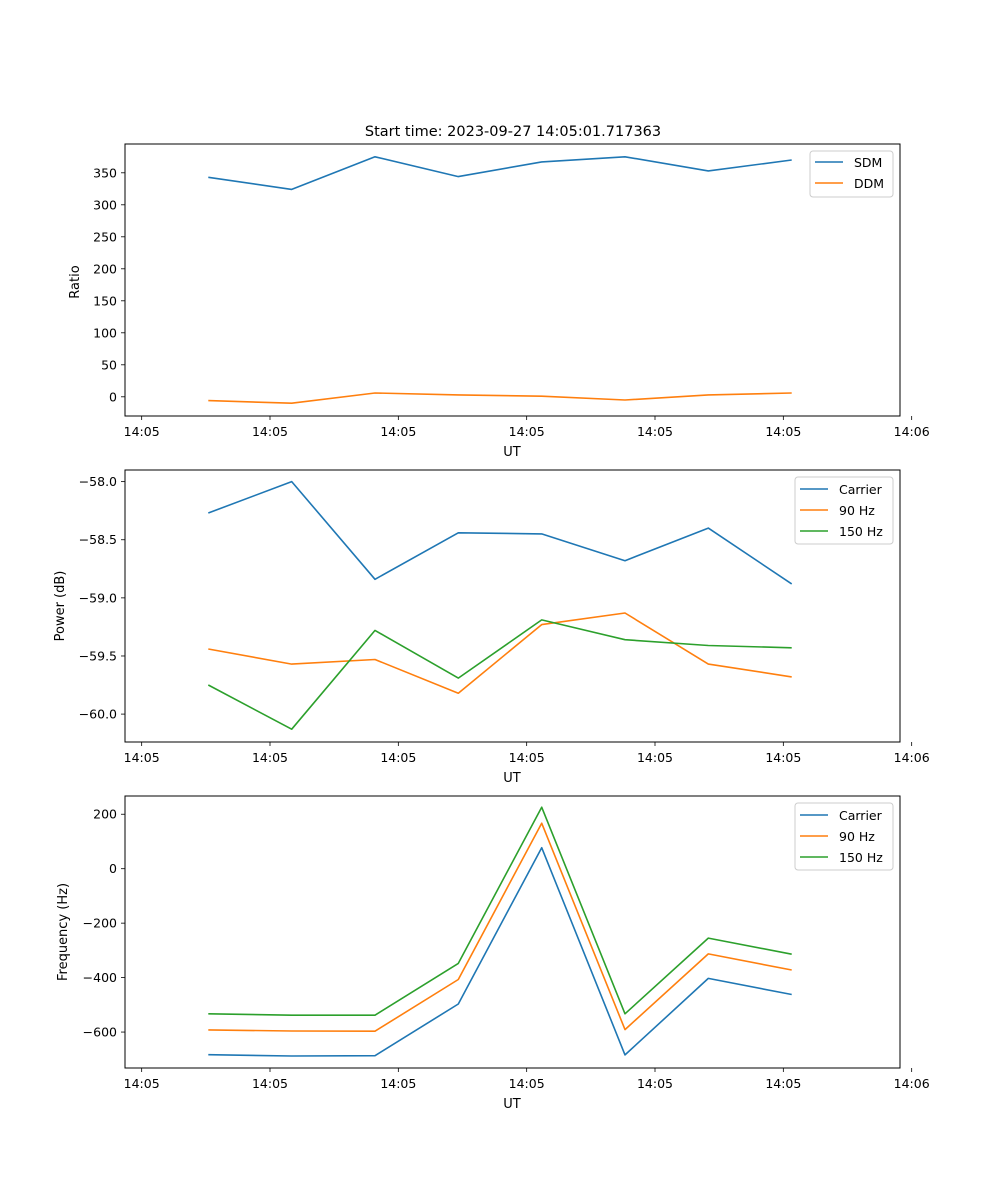  Describe the element at coordinates (912, 757) in the screenshot. I see `power-x-tick-label: 14:06` at that location.